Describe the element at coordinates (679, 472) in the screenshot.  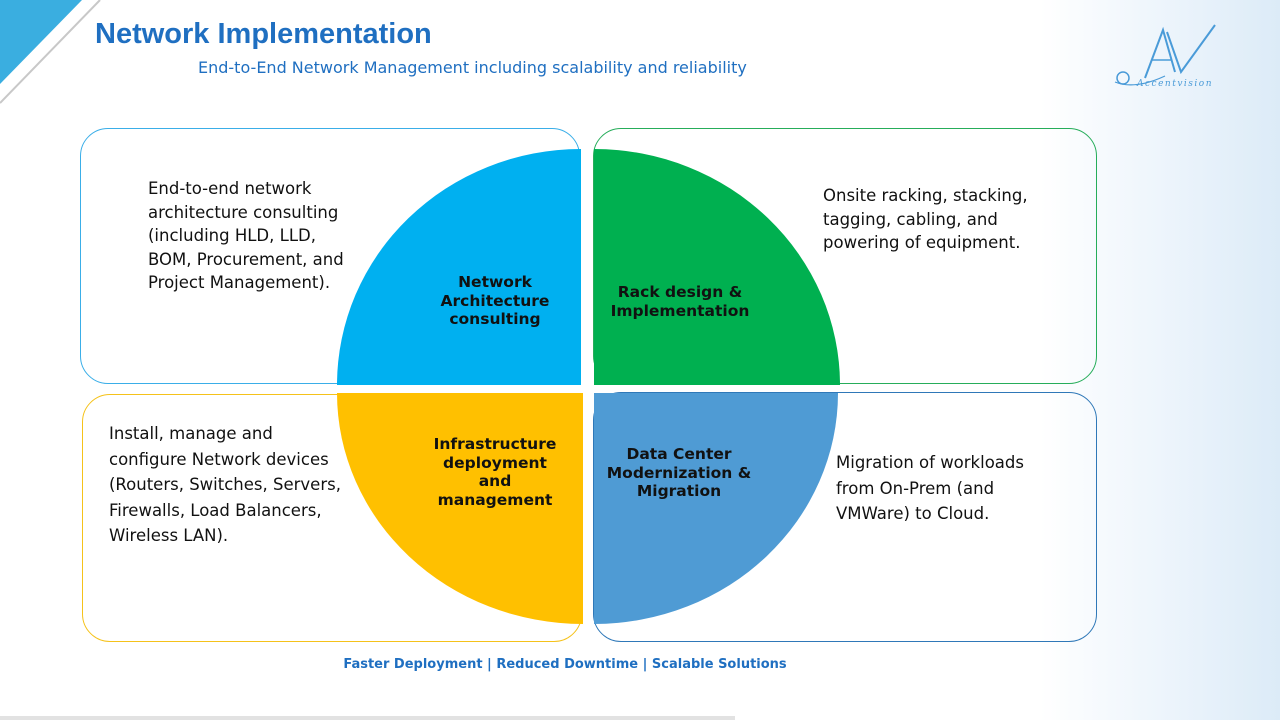
I see `quadrant-label-datacenter: Data Center Modernization & Migration` at that location.